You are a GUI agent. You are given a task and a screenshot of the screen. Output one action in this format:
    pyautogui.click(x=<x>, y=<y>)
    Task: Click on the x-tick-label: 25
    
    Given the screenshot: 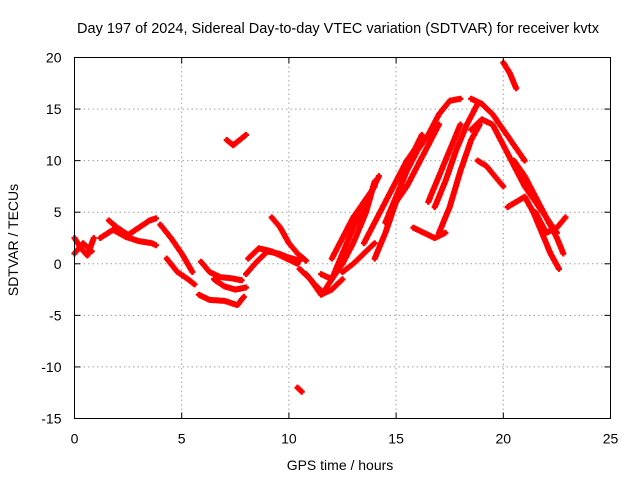 What is the action you would take?
    pyautogui.click(x=611, y=439)
    